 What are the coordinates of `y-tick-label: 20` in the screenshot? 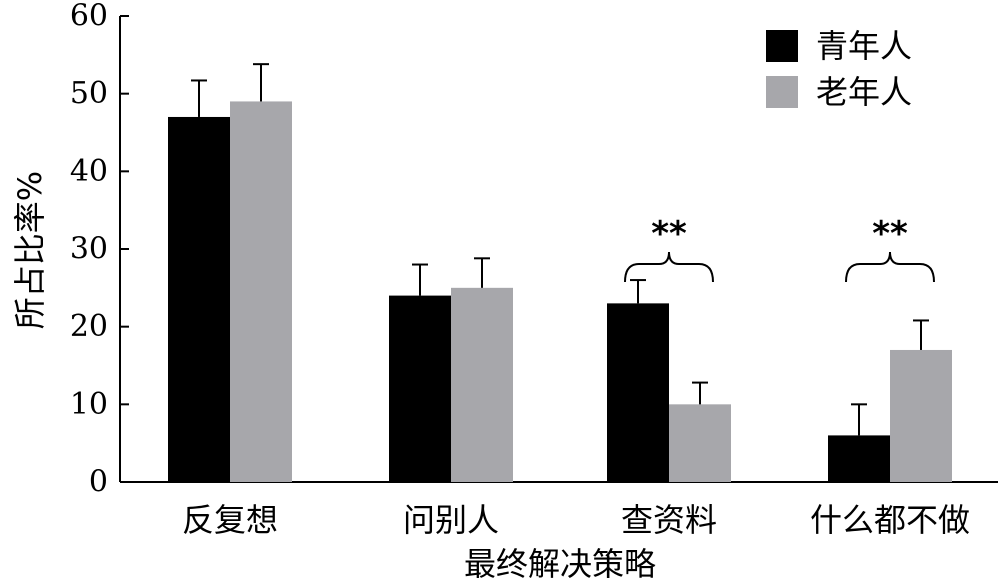 It's located at (89, 326).